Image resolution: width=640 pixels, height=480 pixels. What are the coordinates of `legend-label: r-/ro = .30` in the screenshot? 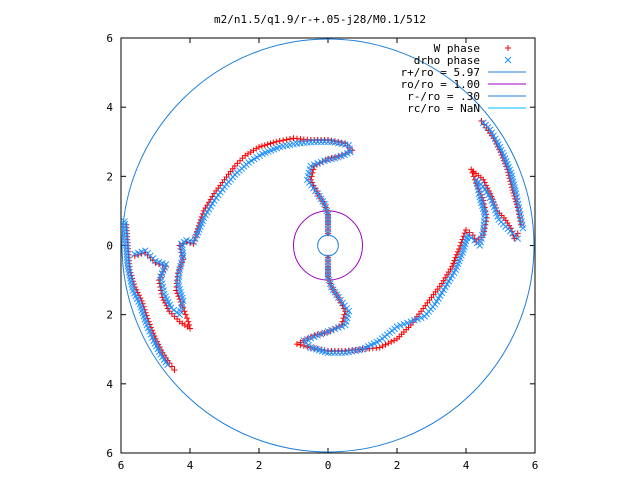 It's located at (443, 96).